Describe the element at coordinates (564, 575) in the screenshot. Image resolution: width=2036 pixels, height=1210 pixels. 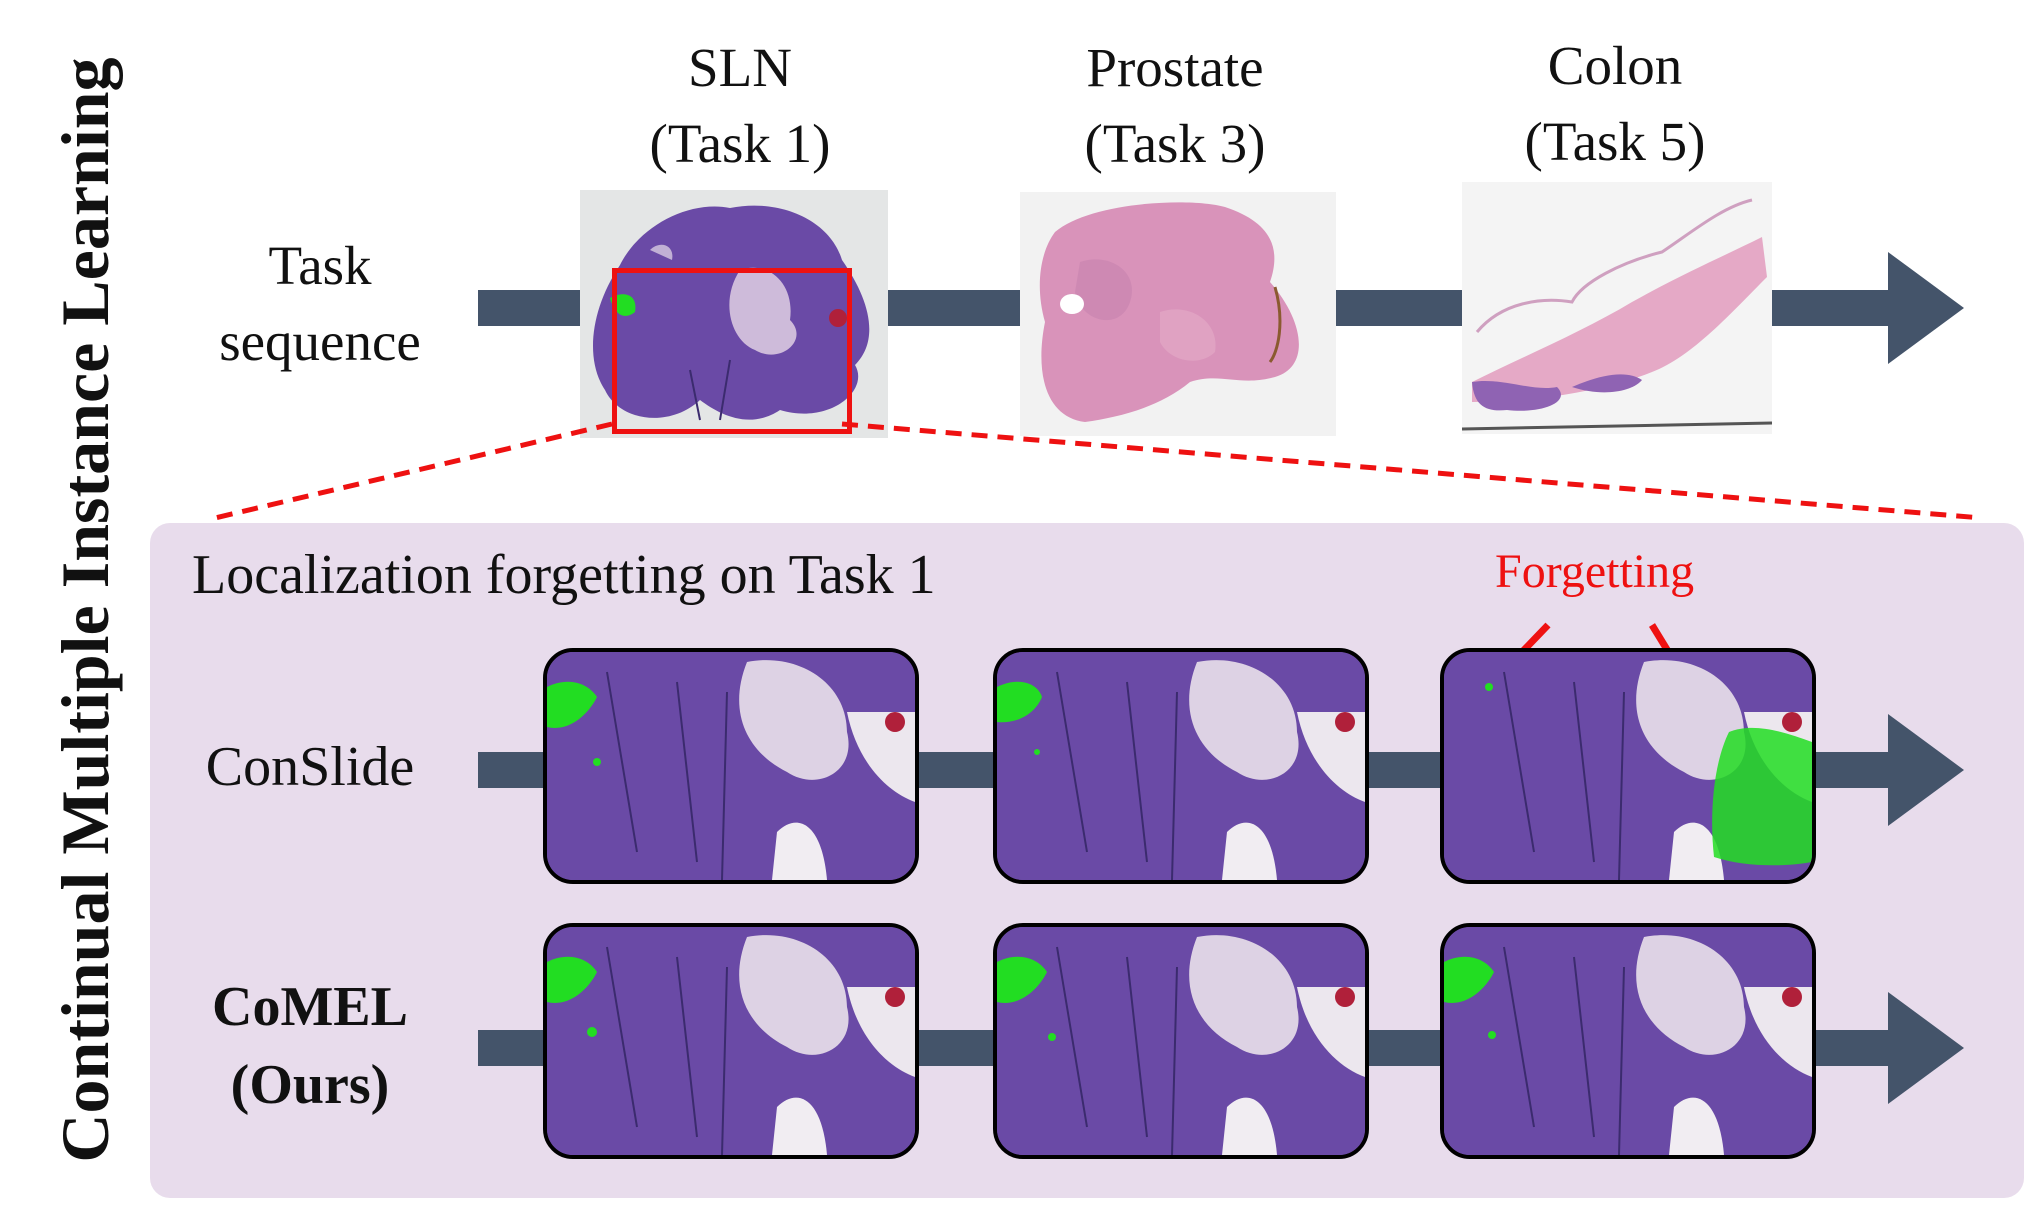
I see `panel-heading: Localization forgetting on Task 1` at that location.